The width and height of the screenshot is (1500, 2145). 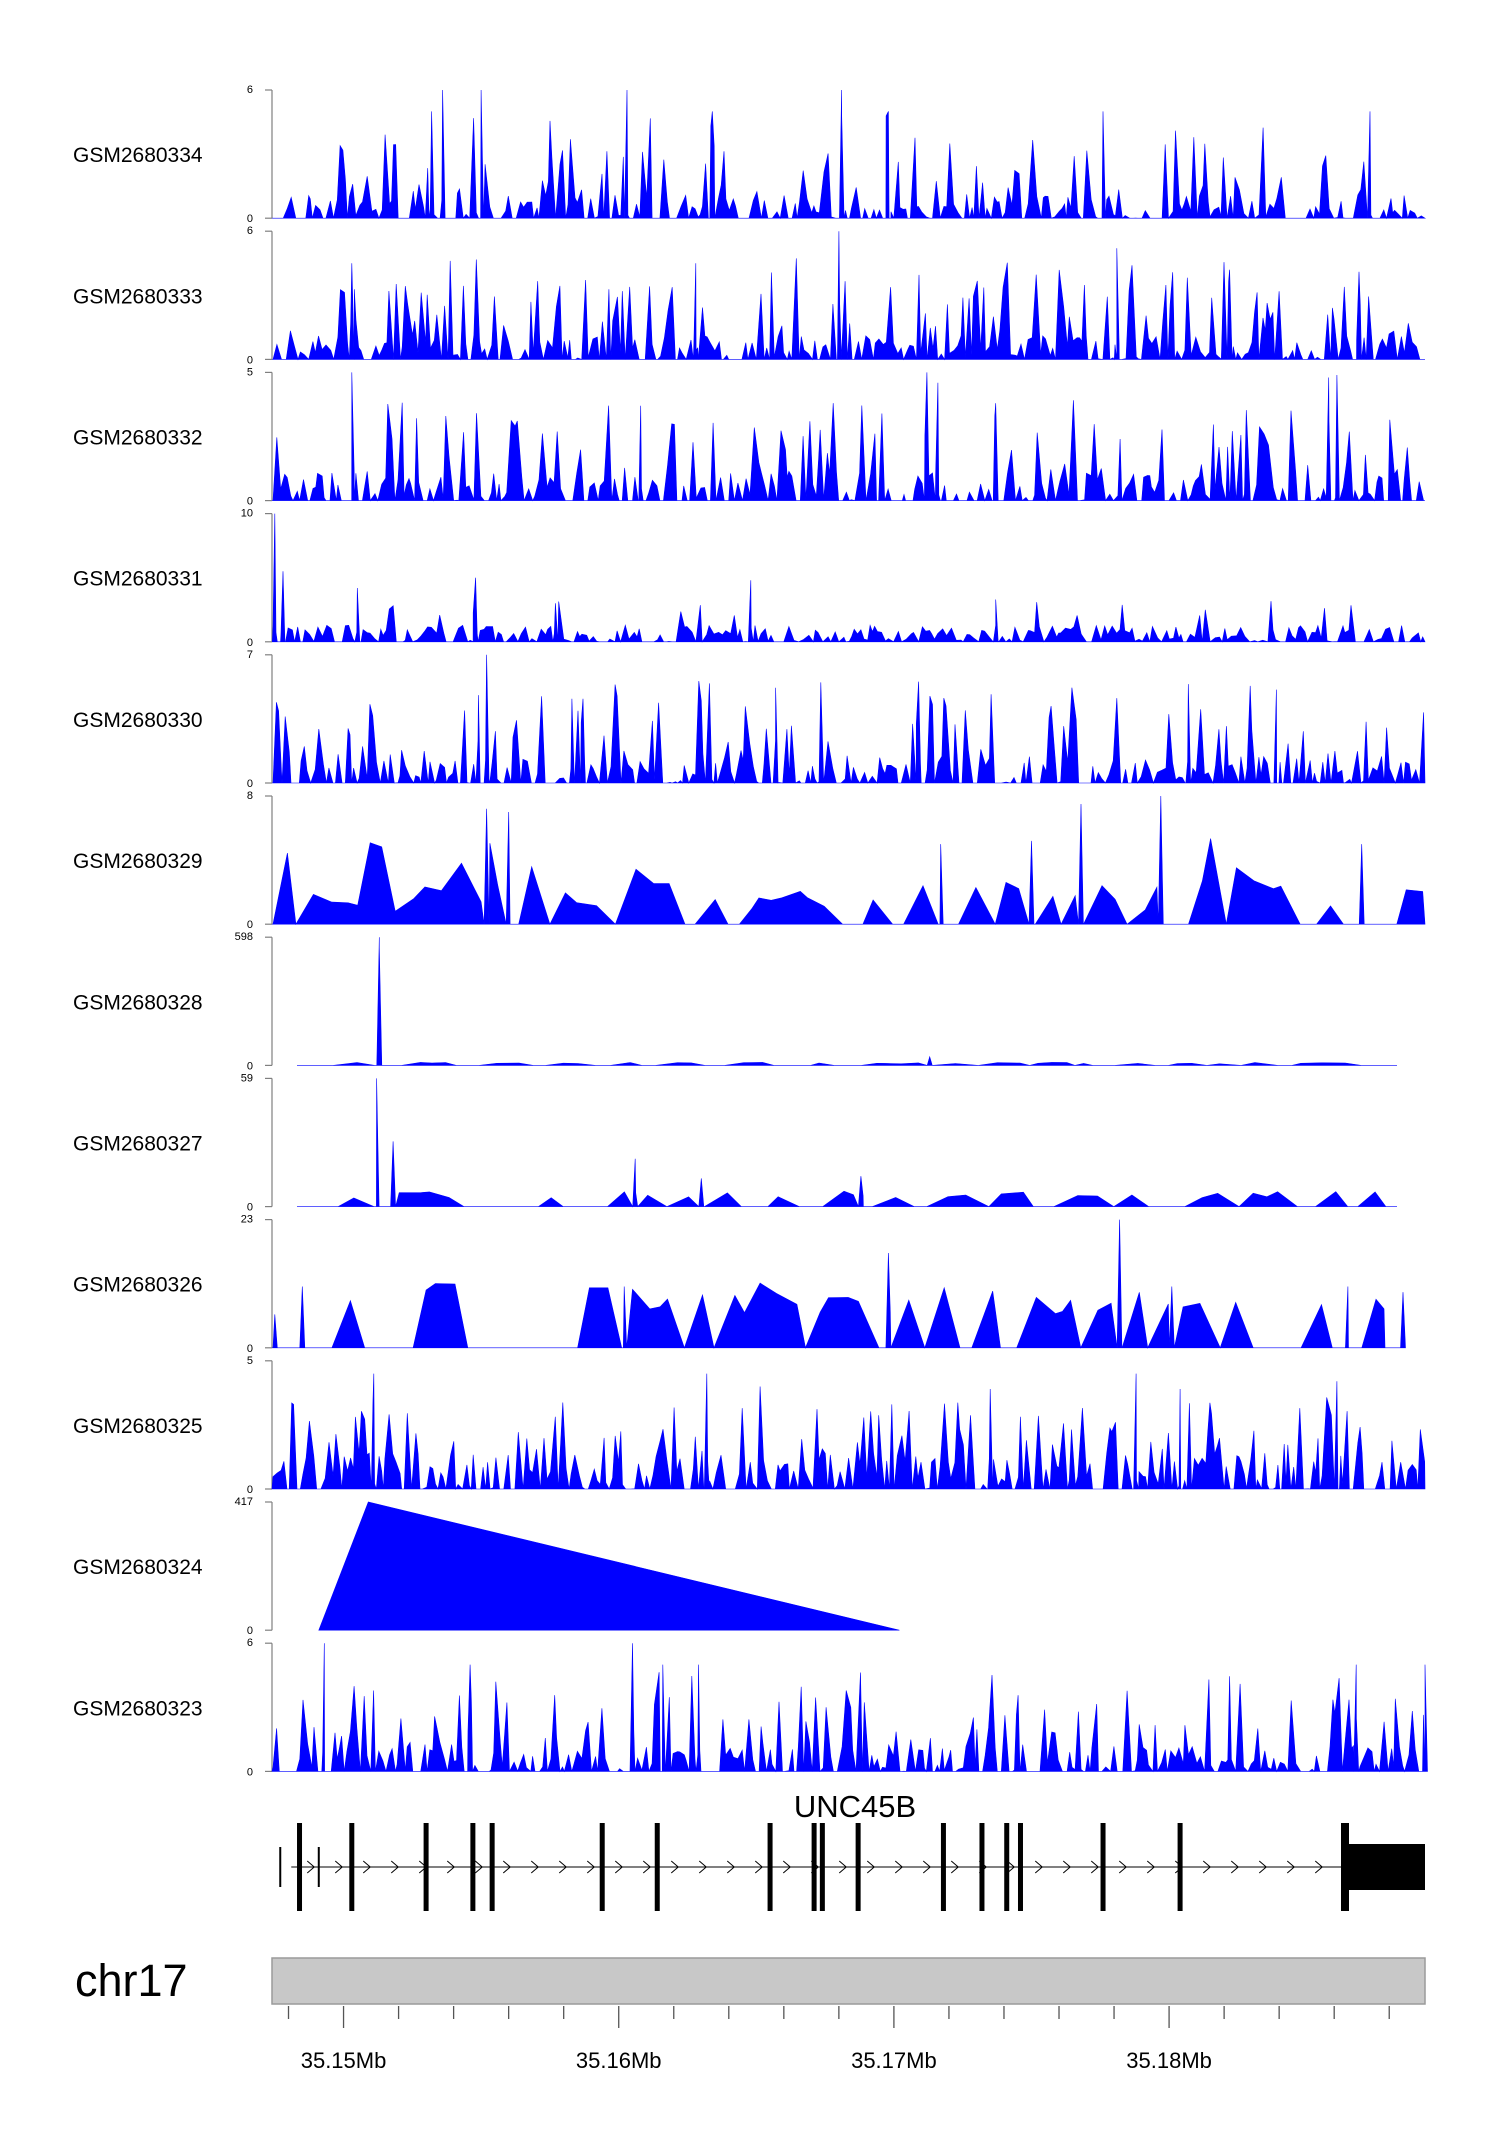 What do you see at coordinates (138, 1426) in the screenshot?
I see `track-name-label: GSM2680325` at bounding box center [138, 1426].